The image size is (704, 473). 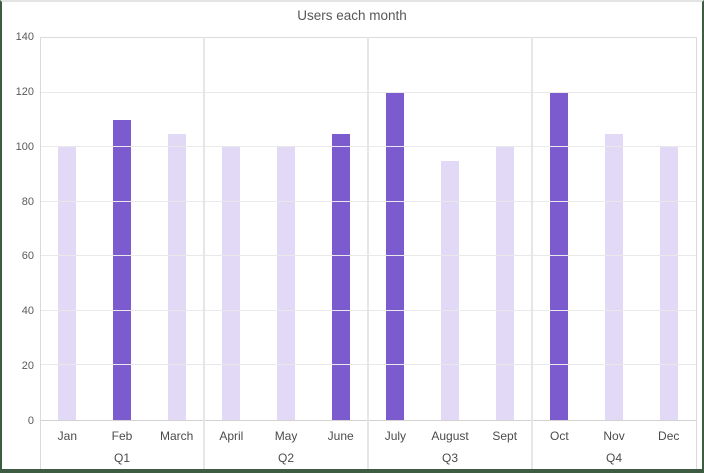 I want to click on month-label-jan: Jan, so click(x=67, y=436).